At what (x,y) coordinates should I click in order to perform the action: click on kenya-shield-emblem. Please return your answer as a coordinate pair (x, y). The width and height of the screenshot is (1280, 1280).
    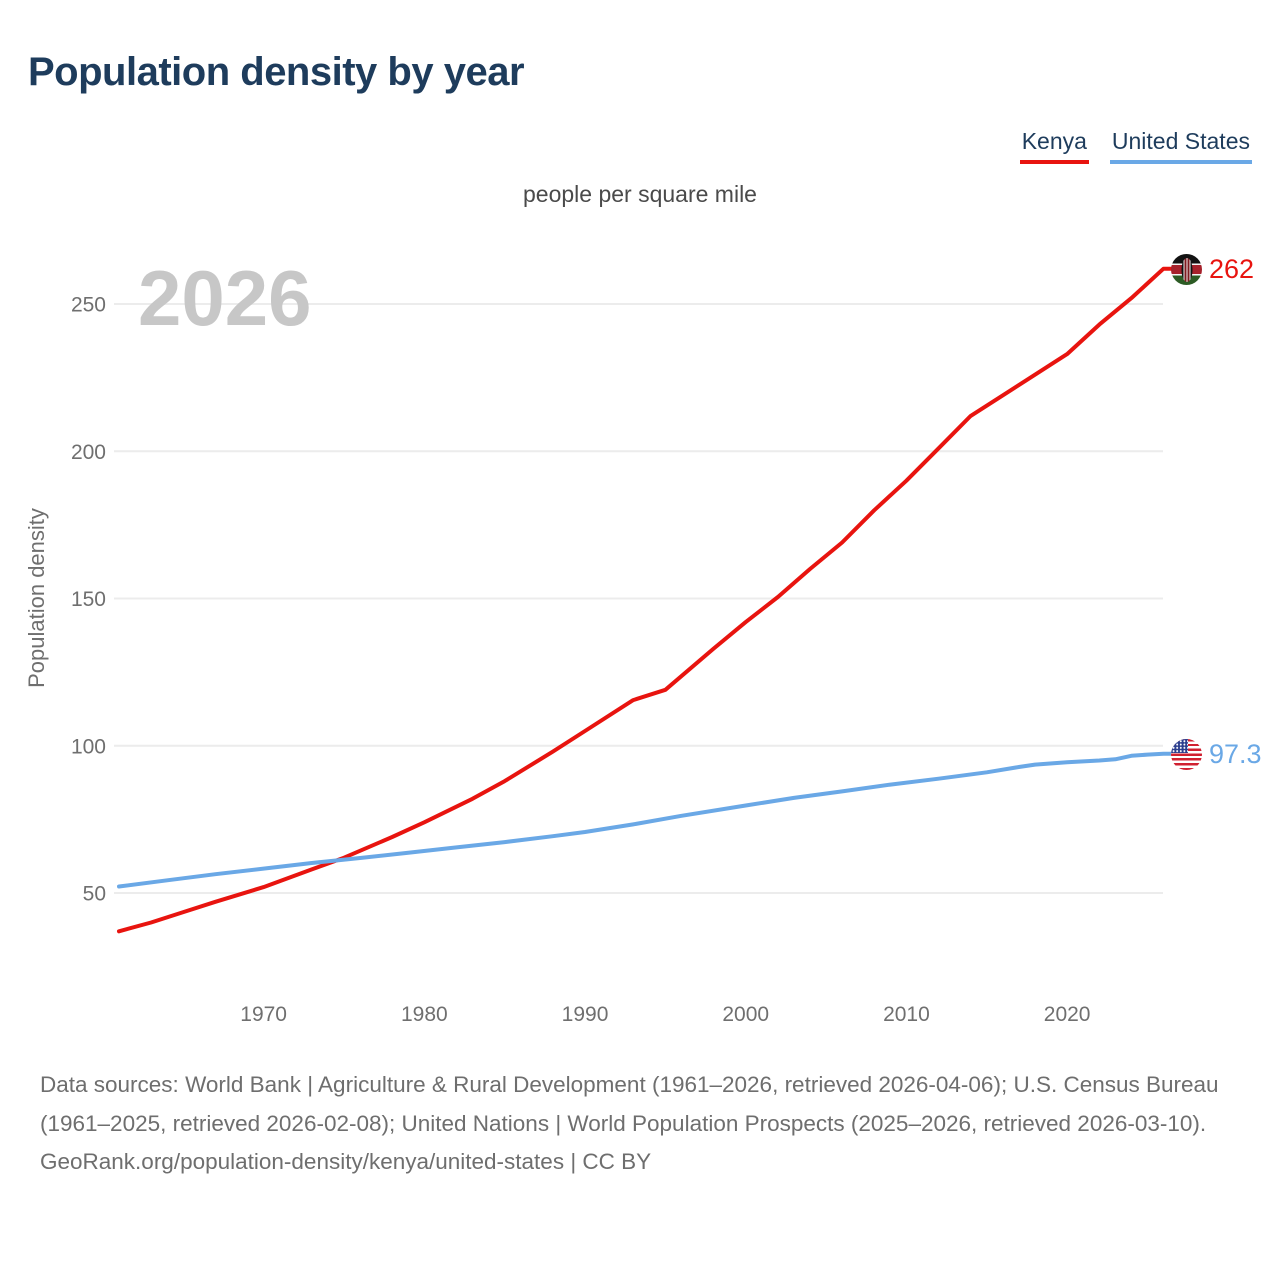
    Looking at the image, I should click on (1186, 269).